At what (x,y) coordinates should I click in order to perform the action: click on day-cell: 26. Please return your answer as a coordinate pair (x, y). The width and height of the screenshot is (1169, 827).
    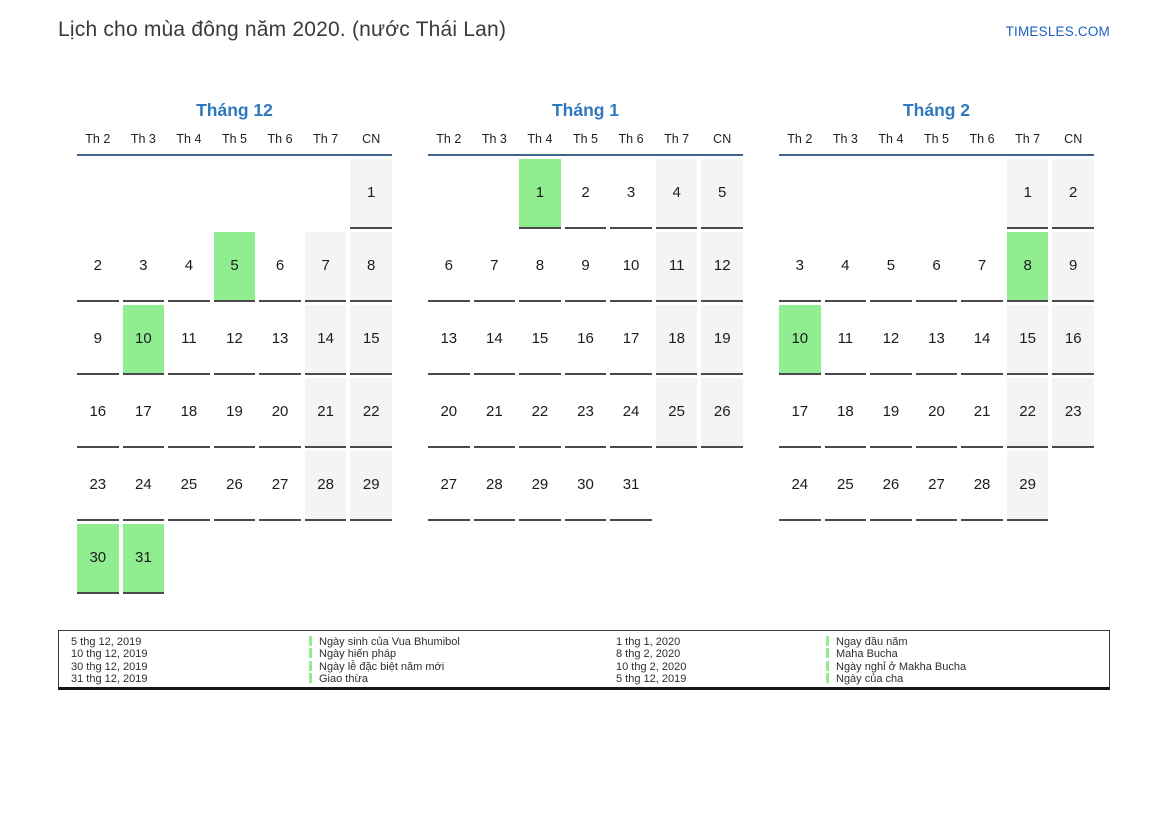
    Looking at the image, I should click on (891, 485).